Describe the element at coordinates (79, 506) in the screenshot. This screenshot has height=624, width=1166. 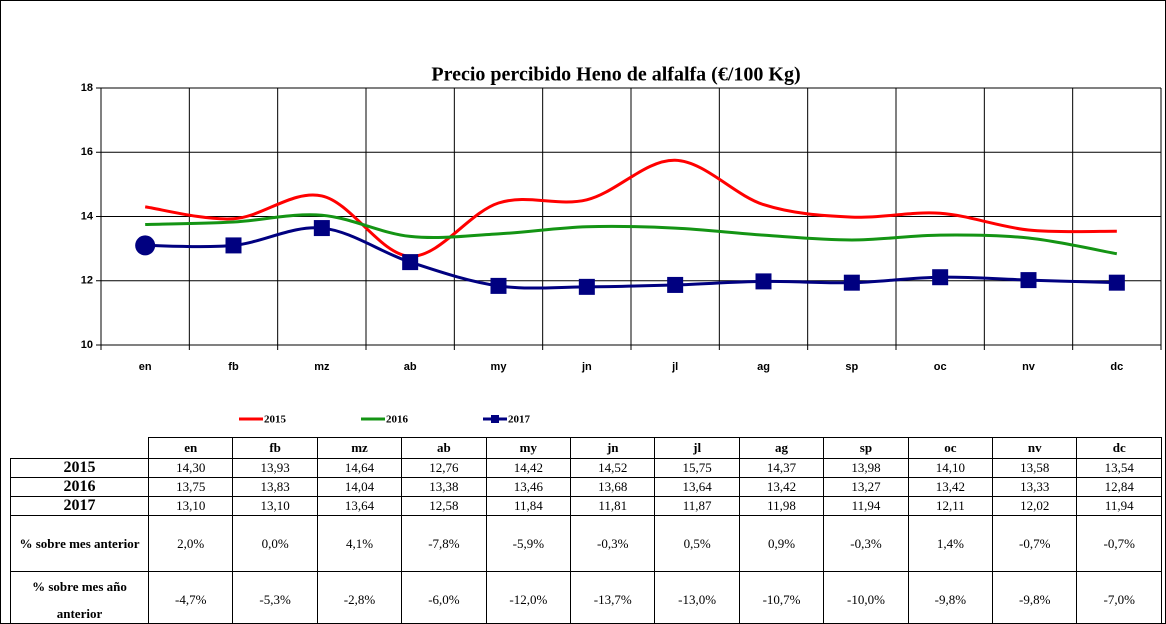
I see `row-label: 2017` at that location.